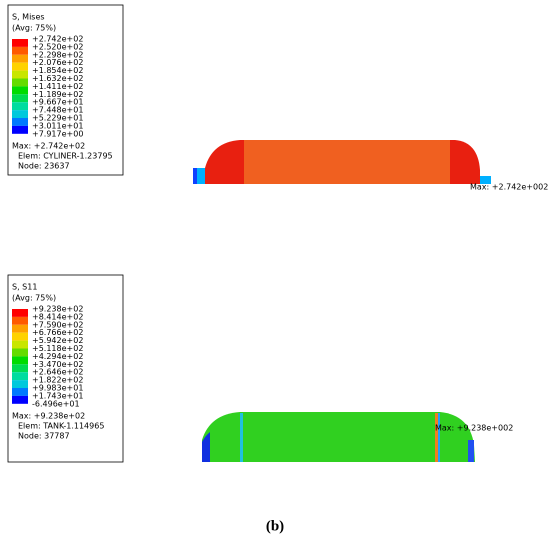  I want to click on legend-level: +2.646e+02, so click(57, 372).